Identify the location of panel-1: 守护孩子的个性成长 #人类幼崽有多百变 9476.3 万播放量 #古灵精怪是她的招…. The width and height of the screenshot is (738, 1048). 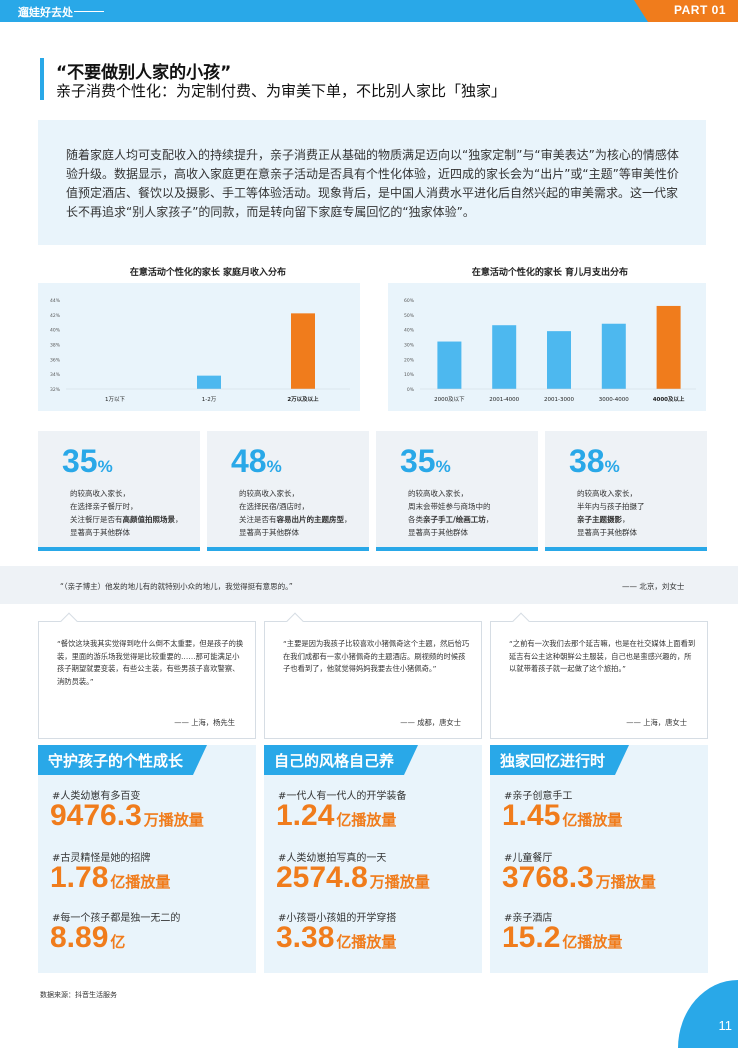
(147, 859).